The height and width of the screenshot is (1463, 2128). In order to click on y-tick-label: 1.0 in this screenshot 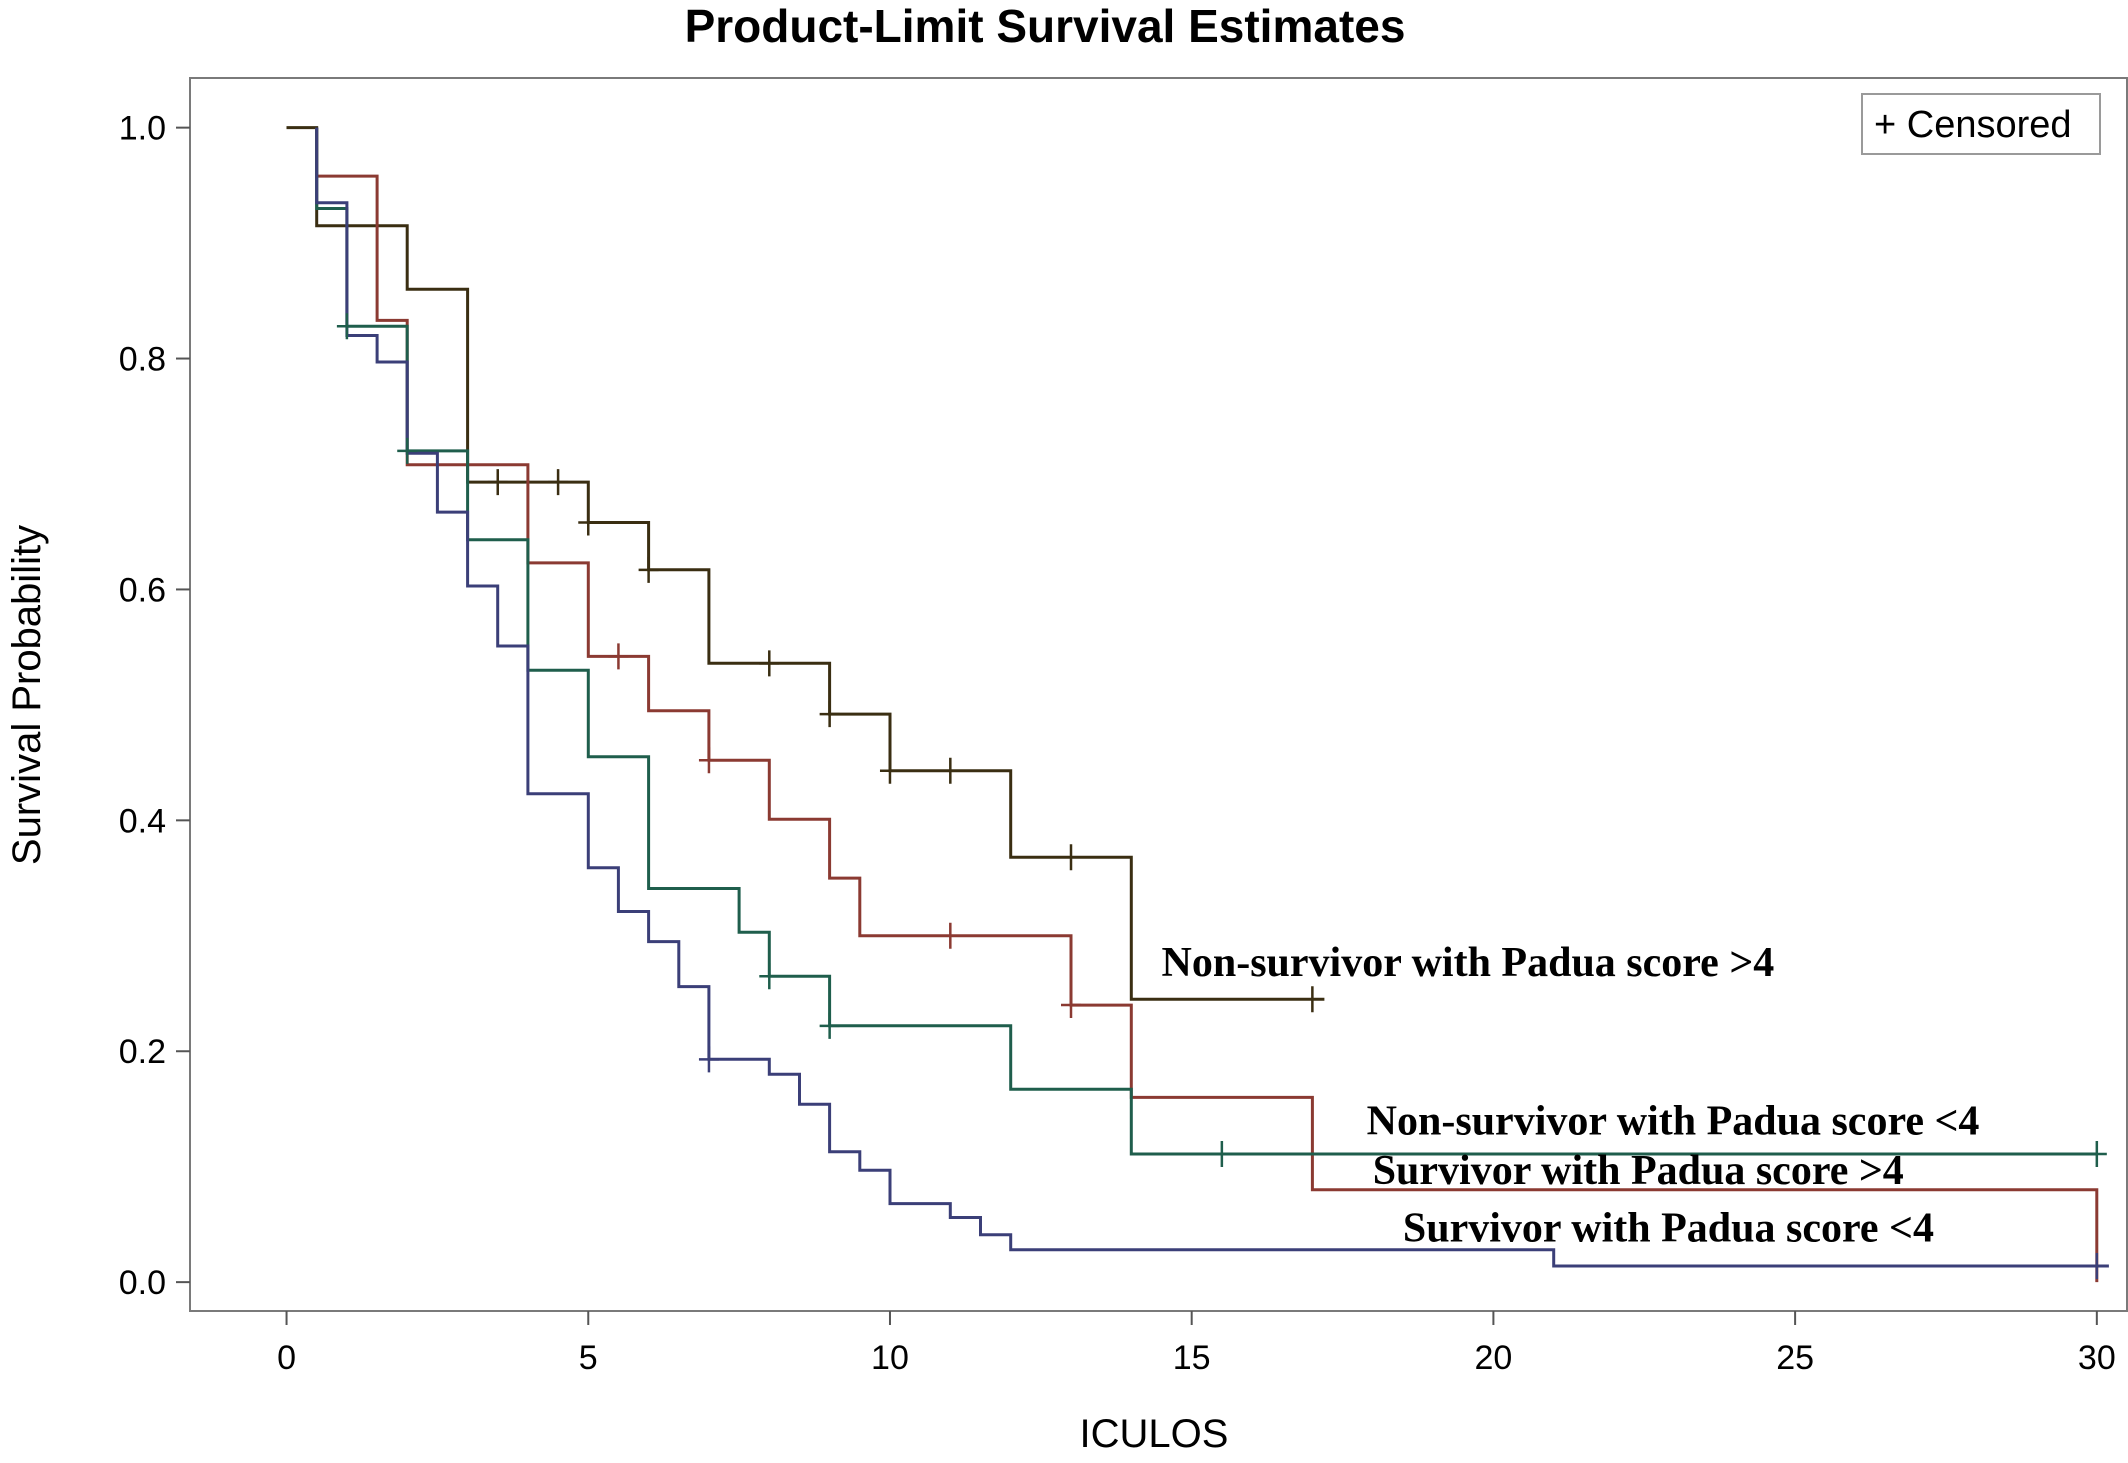, I will do `click(142, 129)`.